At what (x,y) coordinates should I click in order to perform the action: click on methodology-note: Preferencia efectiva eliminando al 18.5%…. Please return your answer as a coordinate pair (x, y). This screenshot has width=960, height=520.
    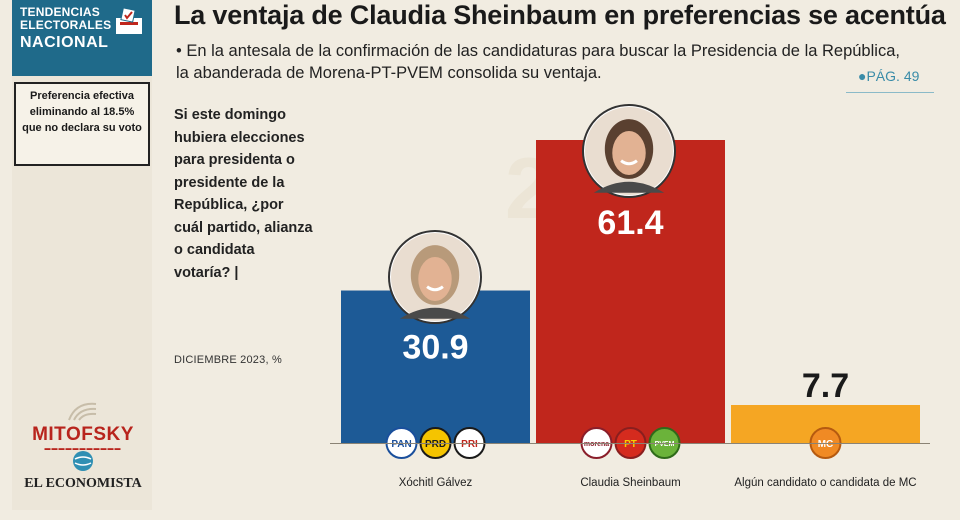
    Looking at the image, I should click on (82, 124).